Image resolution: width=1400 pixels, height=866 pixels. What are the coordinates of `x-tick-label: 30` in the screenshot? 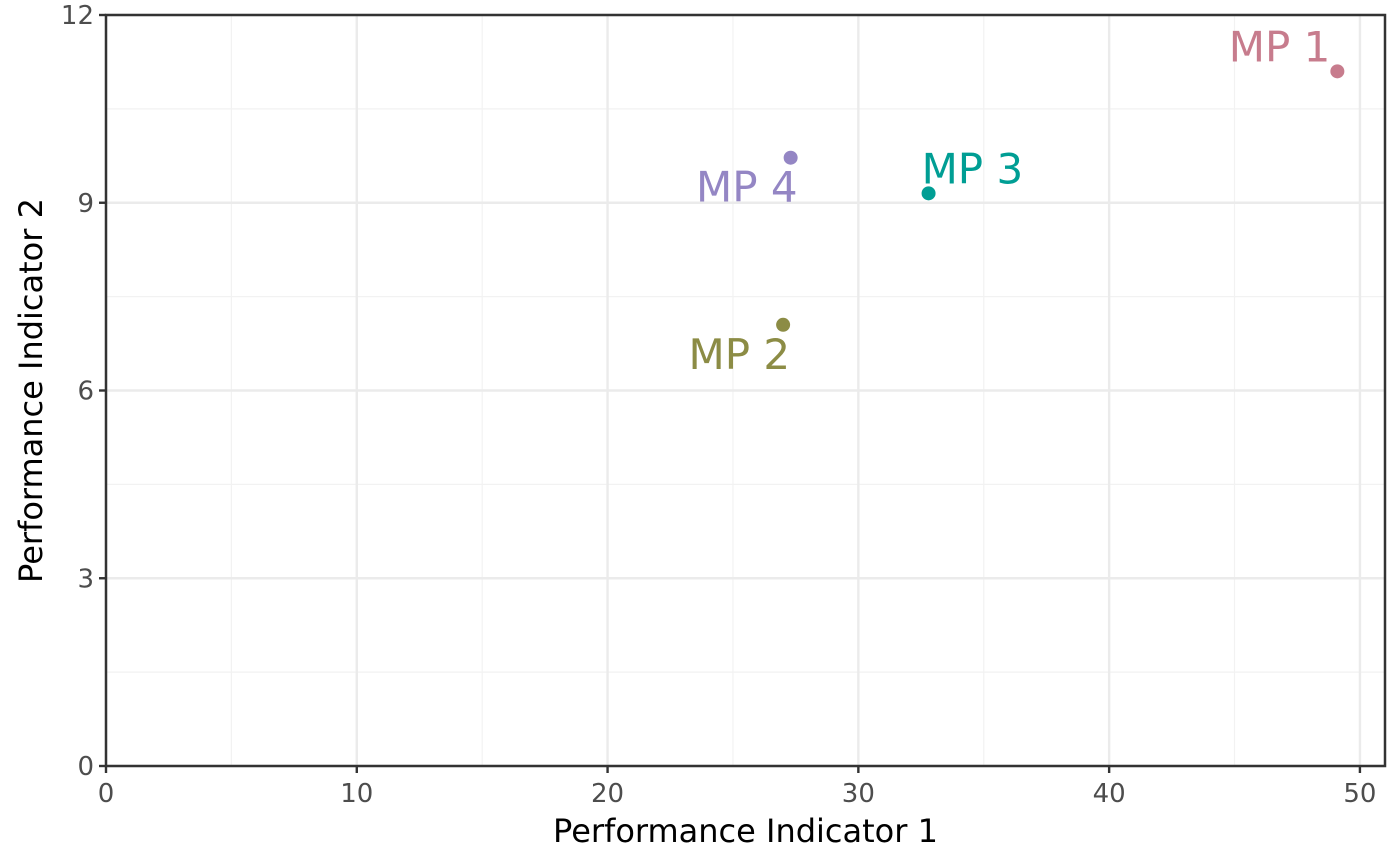 It's located at (858, 794).